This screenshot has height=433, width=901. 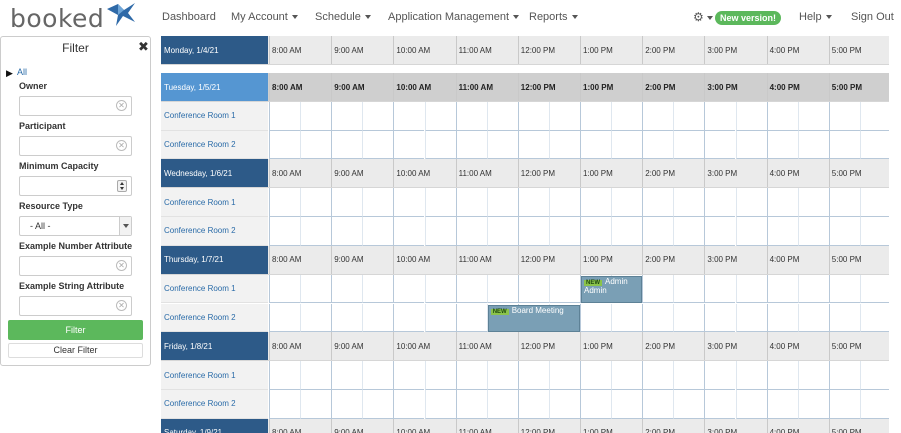 What do you see at coordinates (189, 17) in the screenshot?
I see `nav-dashboard: Dashboard` at bounding box center [189, 17].